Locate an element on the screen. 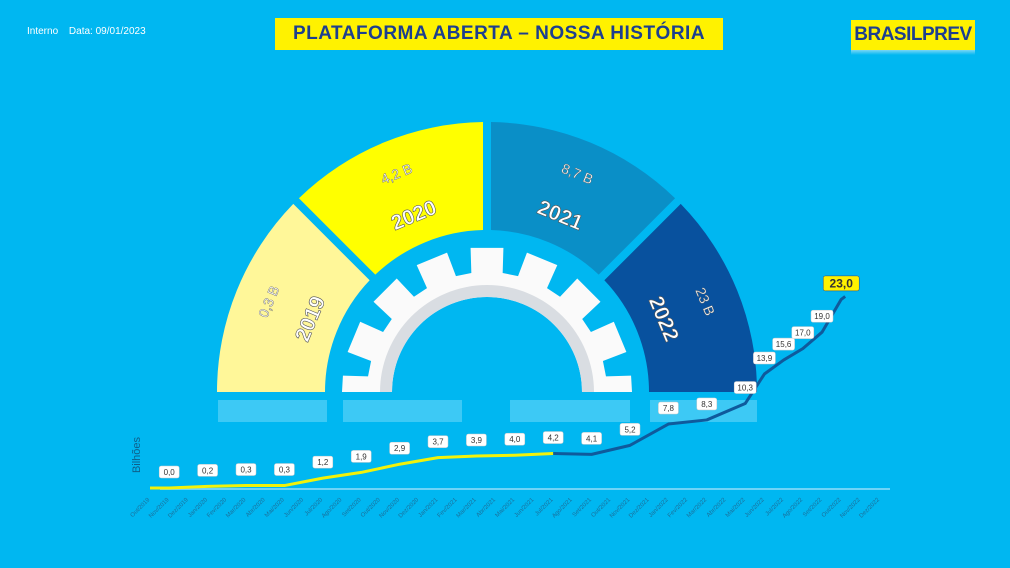  data-label: 10,3 is located at coordinates (745, 387).